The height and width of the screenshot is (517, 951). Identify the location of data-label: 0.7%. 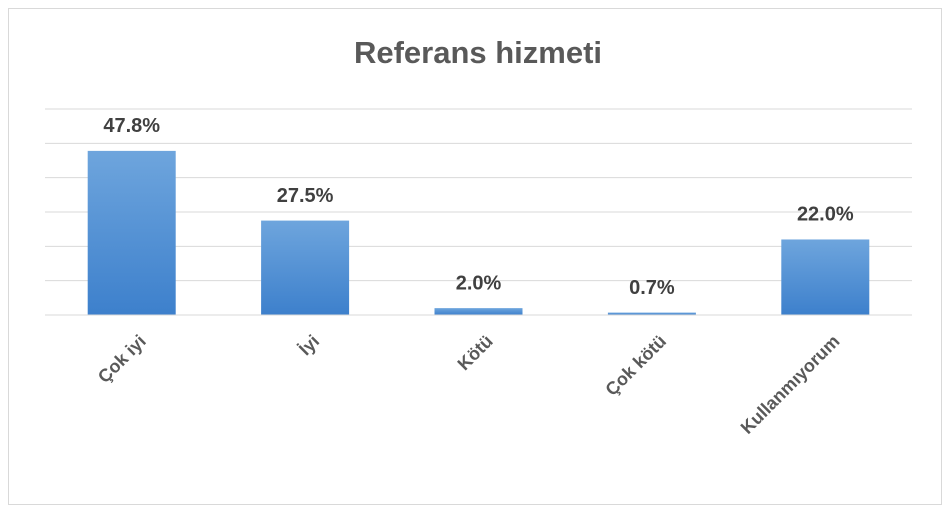
(652, 288).